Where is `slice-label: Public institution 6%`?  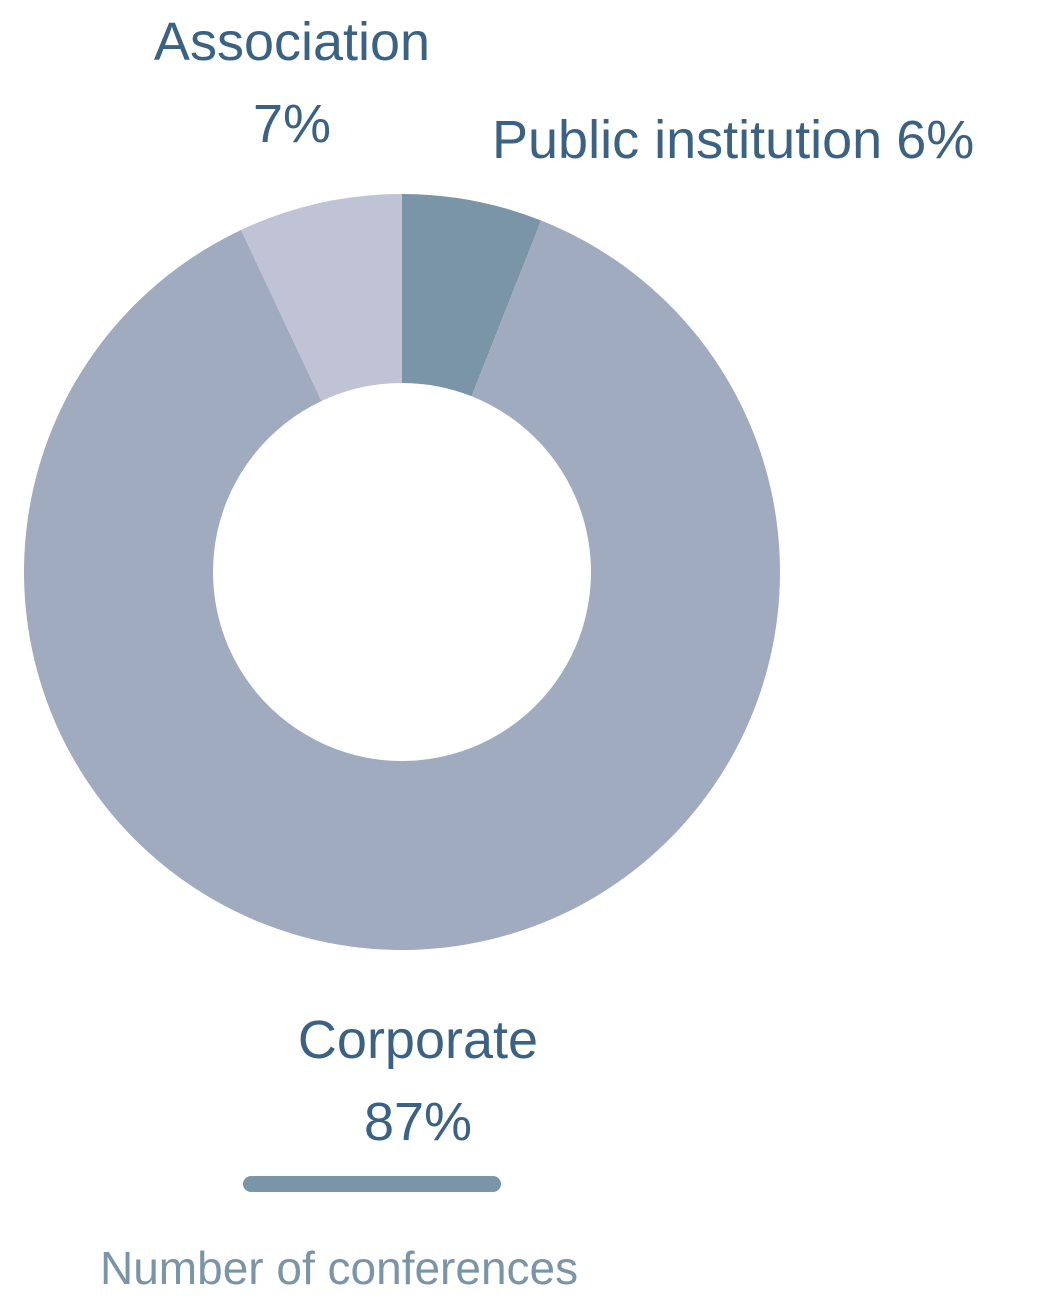
slice-label: Public institution 6% is located at coordinates (733, 140).